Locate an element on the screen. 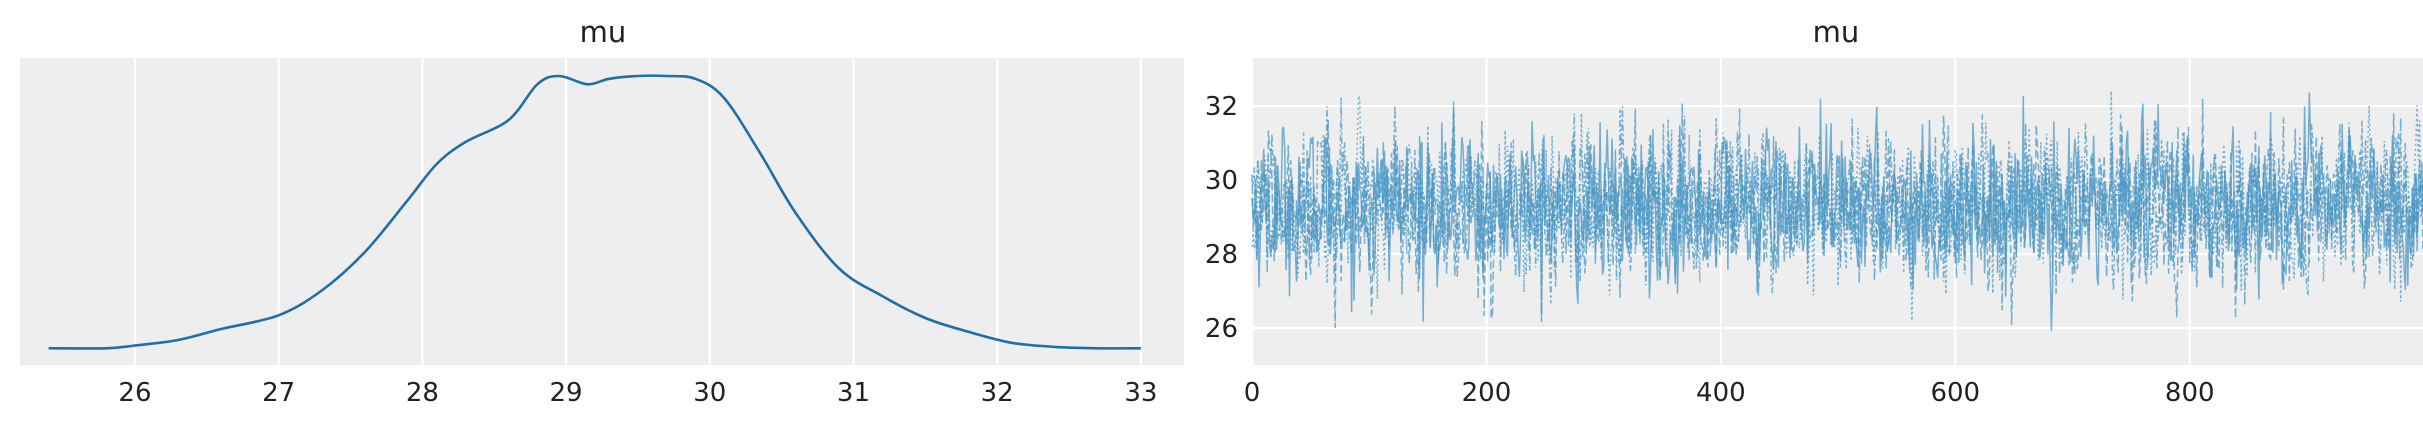  trace-y-tick-label: 28 is located at coordinates (1221, 255).